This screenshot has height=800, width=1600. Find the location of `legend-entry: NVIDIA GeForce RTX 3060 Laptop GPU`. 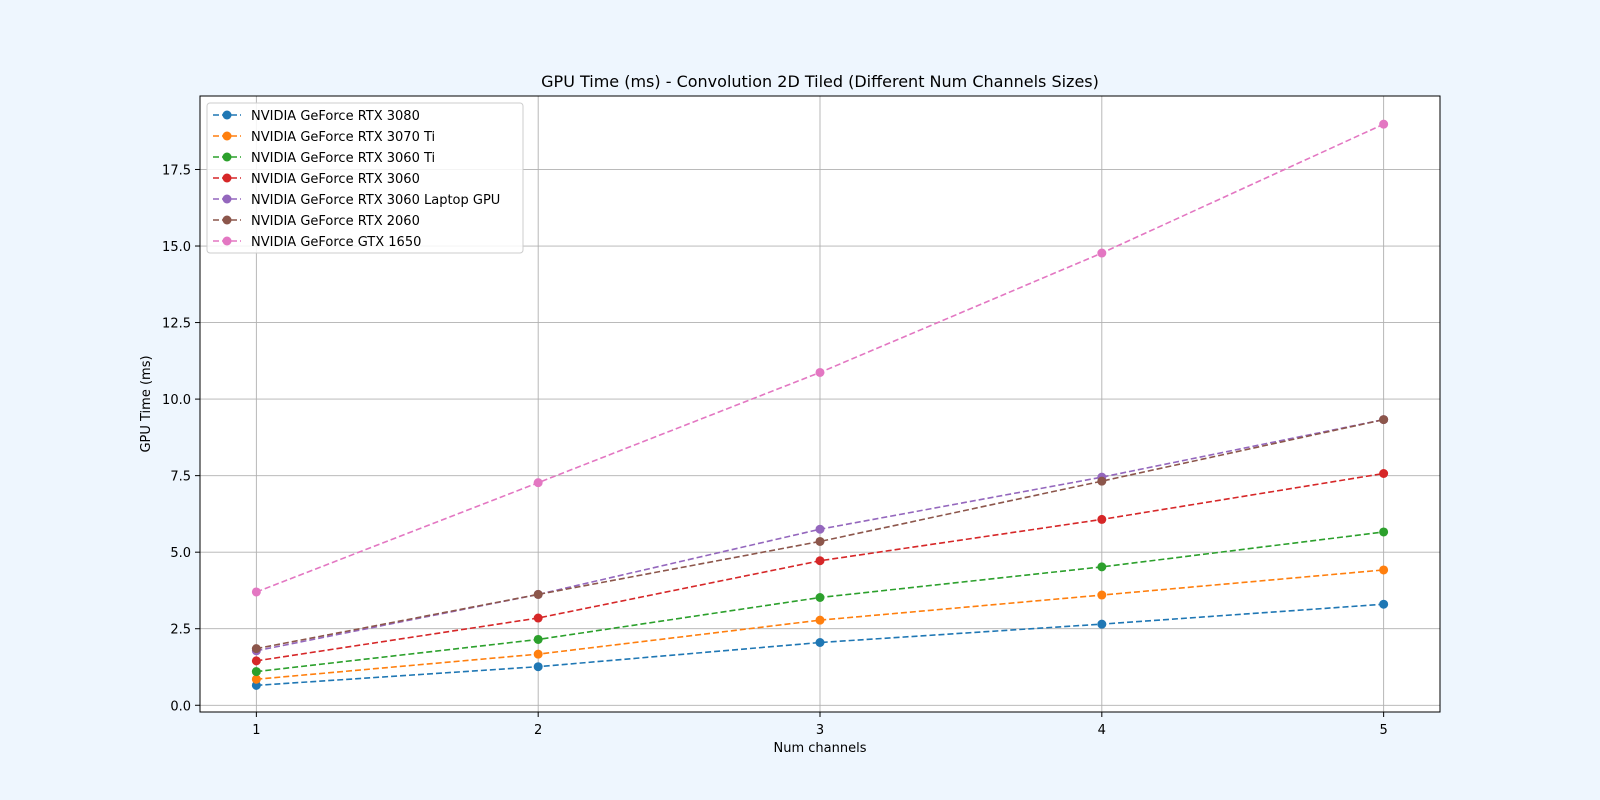

legend-entry: NVIDIA GeForce RTX 3060 Laptop GPU is located at coordinates (356, 200).